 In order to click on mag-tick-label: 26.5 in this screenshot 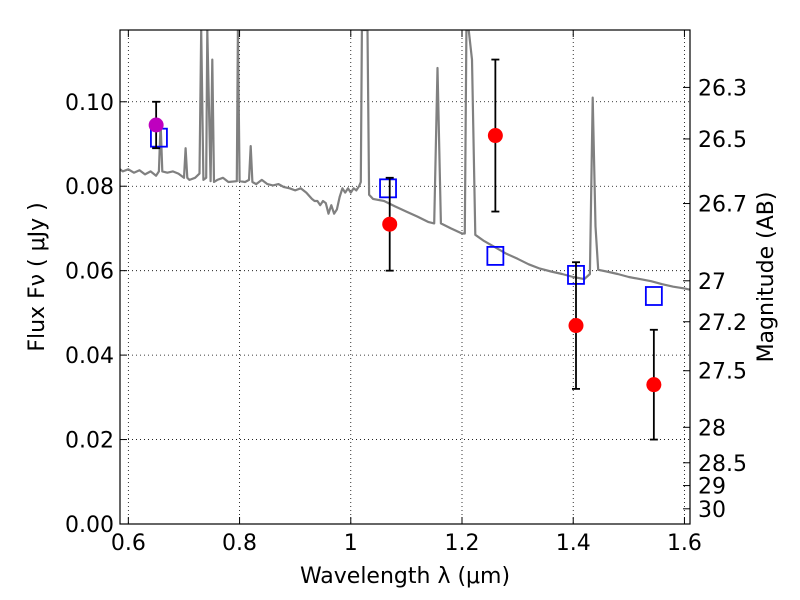, I will do `click(722, 140)`.